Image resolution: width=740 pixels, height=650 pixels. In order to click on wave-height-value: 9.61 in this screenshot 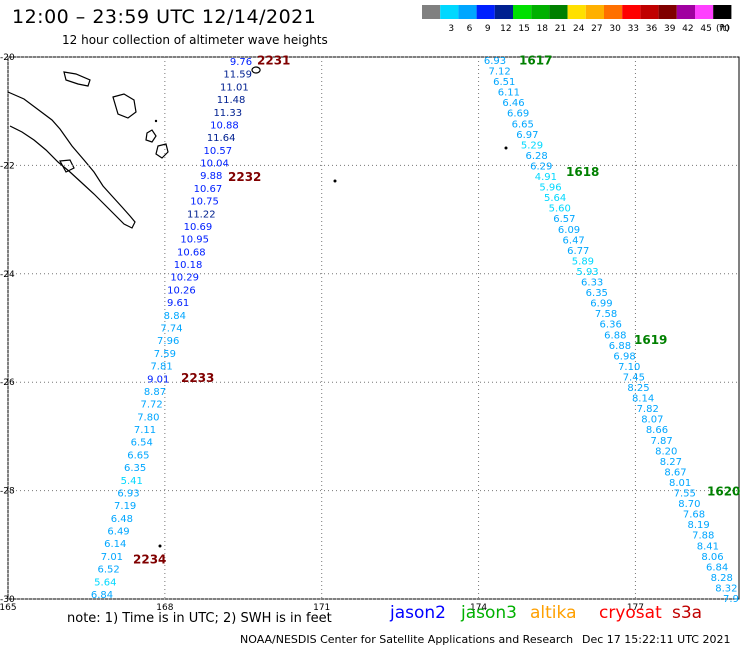, I will do `click(178, 303)`.